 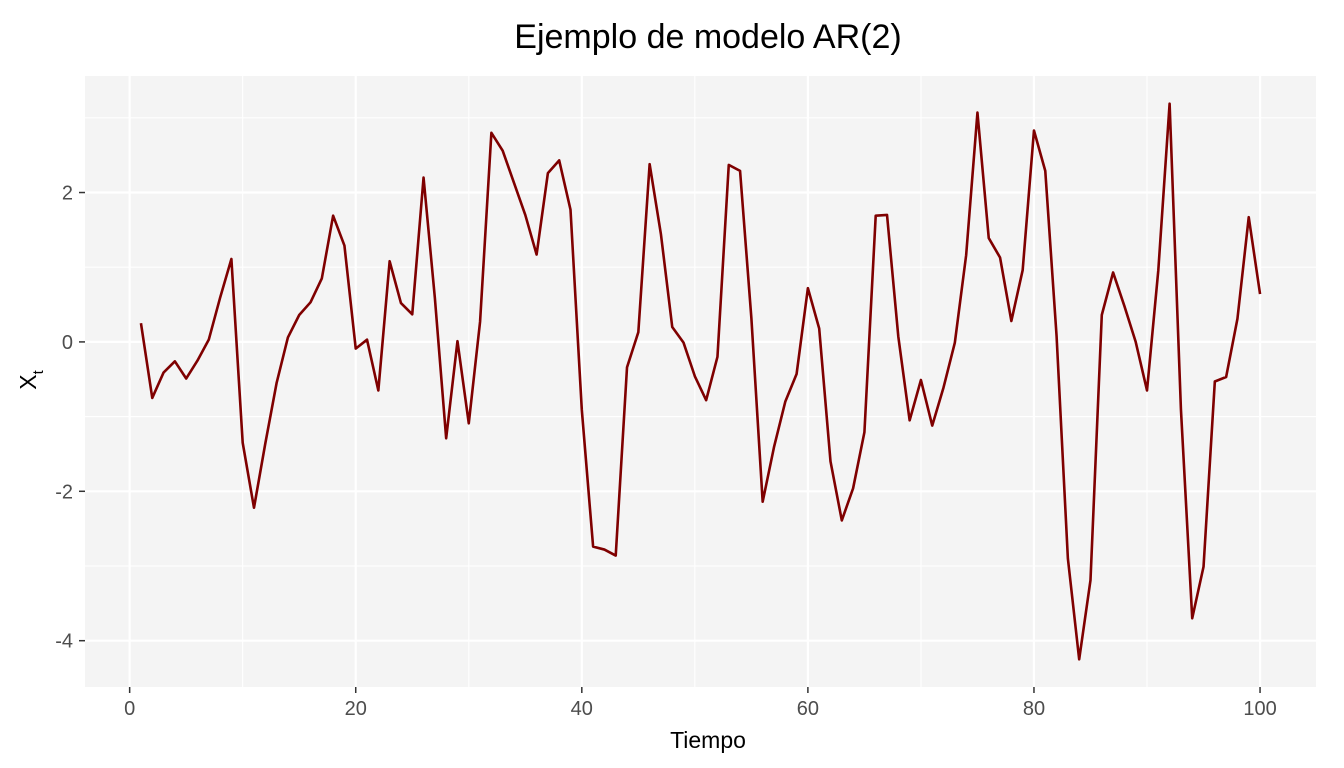 What do you see at coordinates (67, 194) in the screenshot?
I see `y-tick-label: 2` at bounding box center [67, 194].